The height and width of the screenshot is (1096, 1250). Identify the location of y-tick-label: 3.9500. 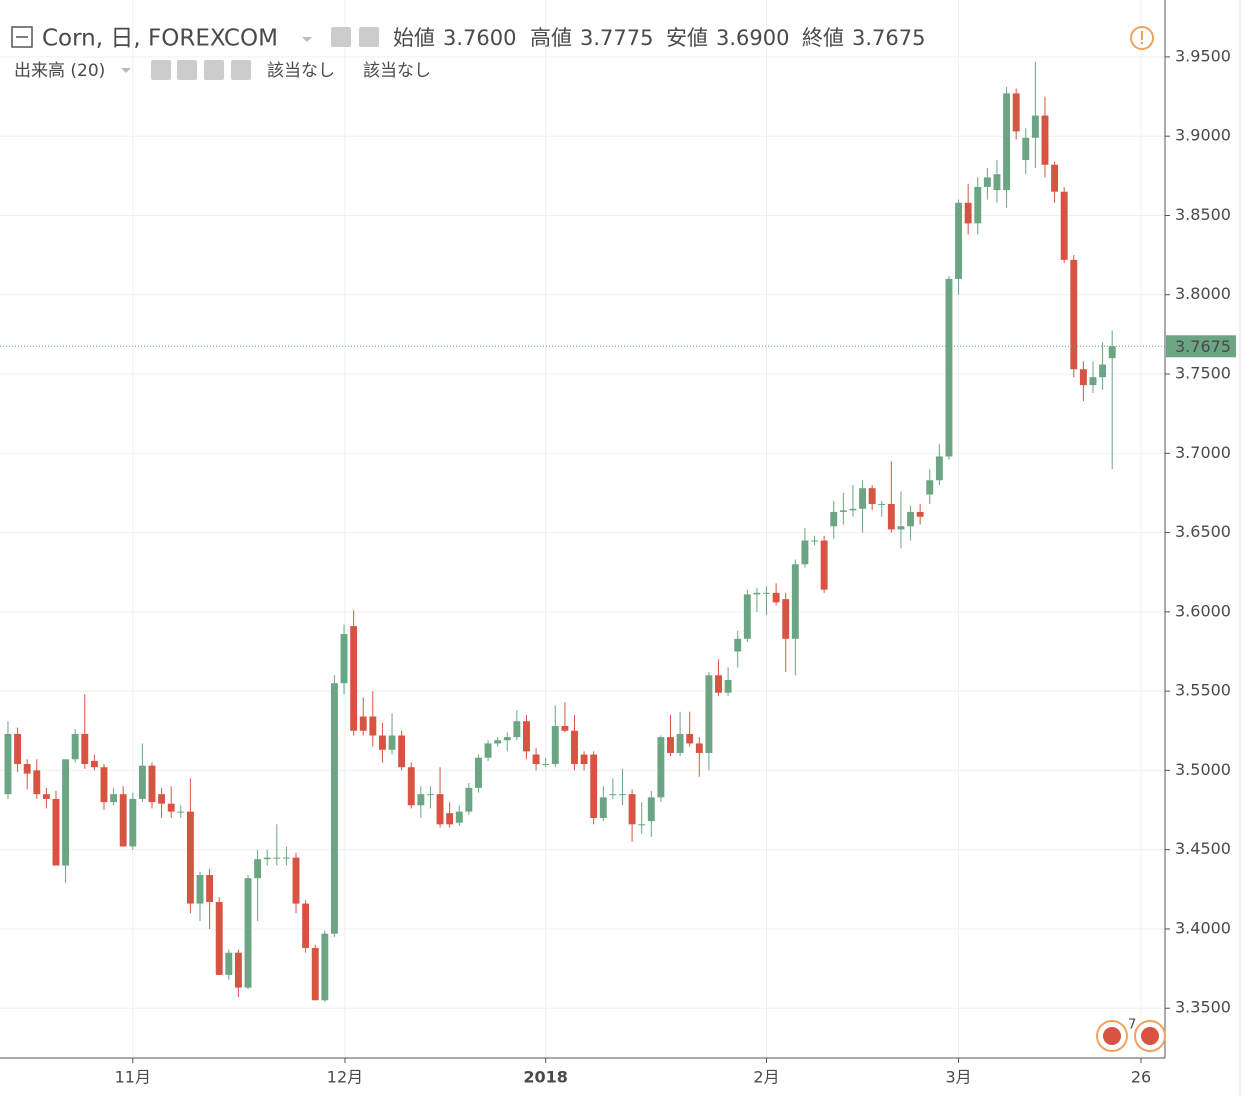
(1203, 55).